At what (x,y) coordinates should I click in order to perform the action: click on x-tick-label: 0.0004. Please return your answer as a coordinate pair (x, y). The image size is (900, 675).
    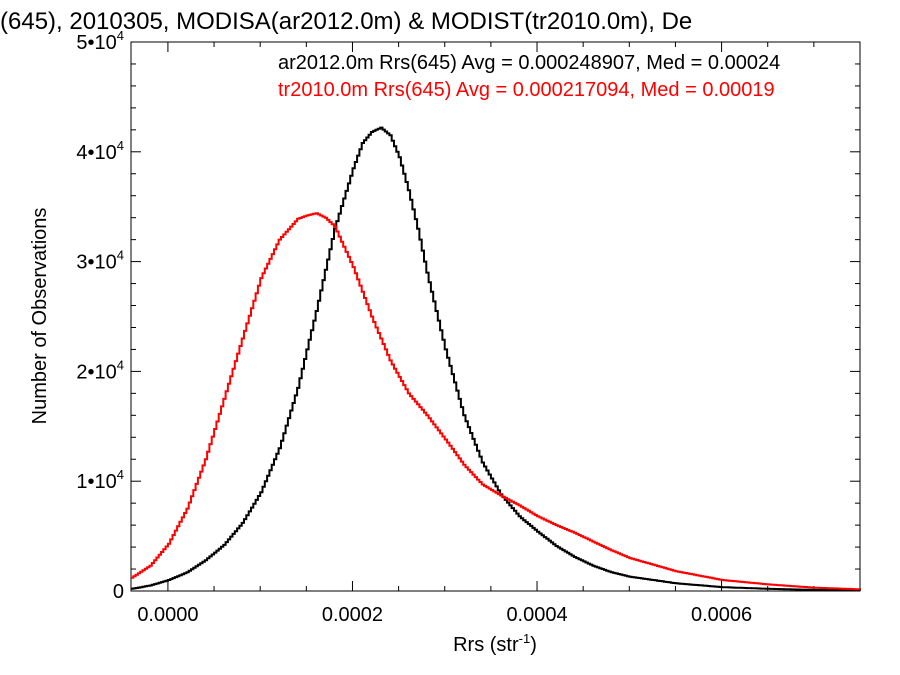
    Looking at the image, I should click on (536, 615).